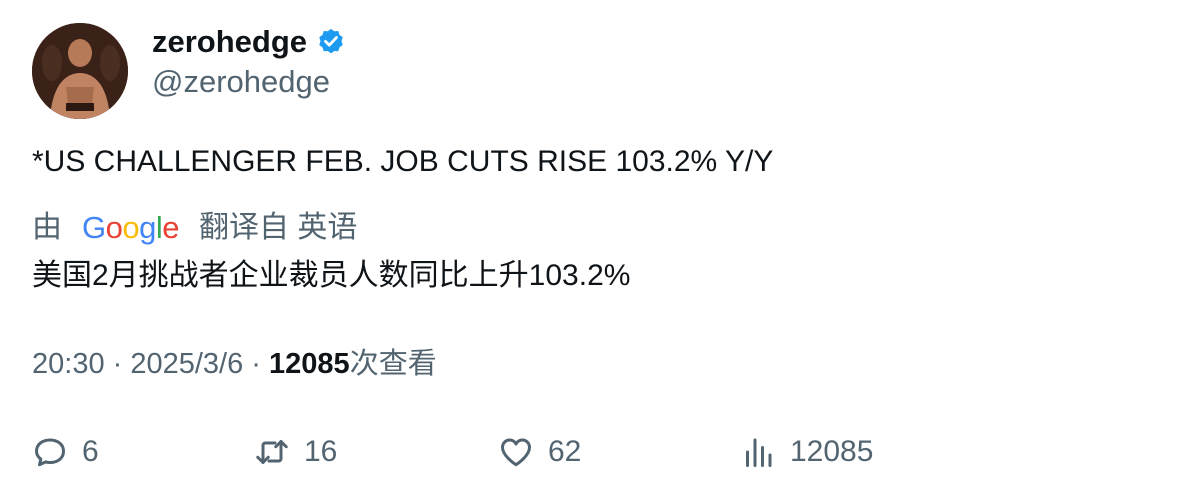  What do you see at coordinates (187, 364) in the screenshot?
I see `tweet-date: 2025/3/6` at bounding box center [187, 364].